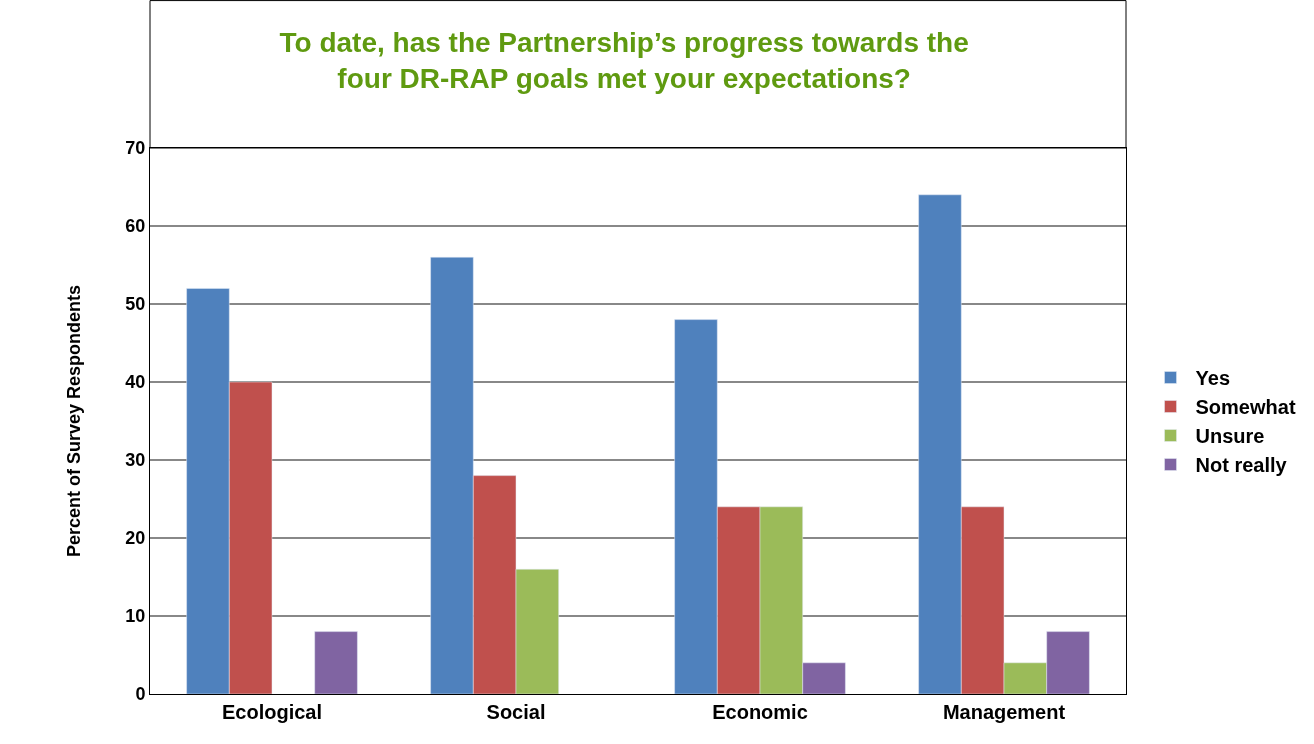  What do you see at coordinates (135, 616) in the screenshot?
I see `y-tick-label: 10` at bounding box center [135, 616].